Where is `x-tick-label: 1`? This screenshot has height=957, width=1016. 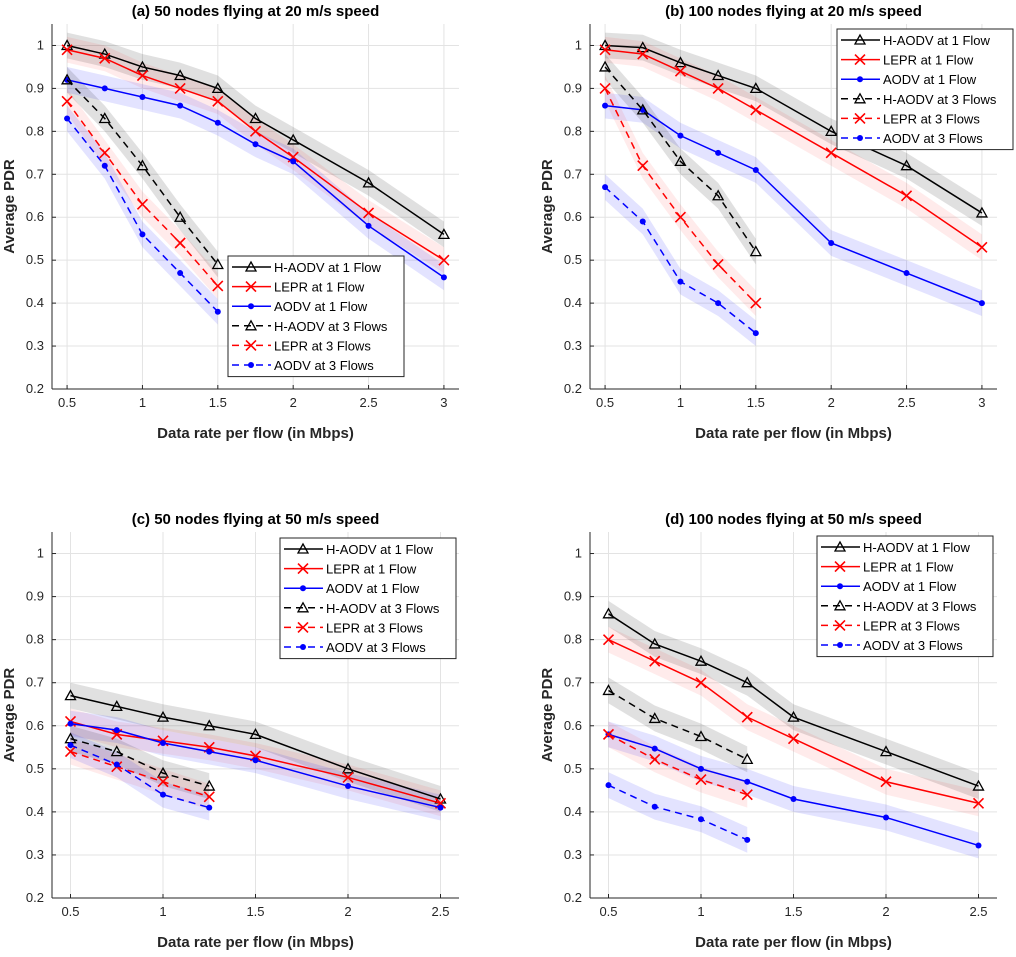
x-tick-label: 1 is located at coordinates (142, 402).